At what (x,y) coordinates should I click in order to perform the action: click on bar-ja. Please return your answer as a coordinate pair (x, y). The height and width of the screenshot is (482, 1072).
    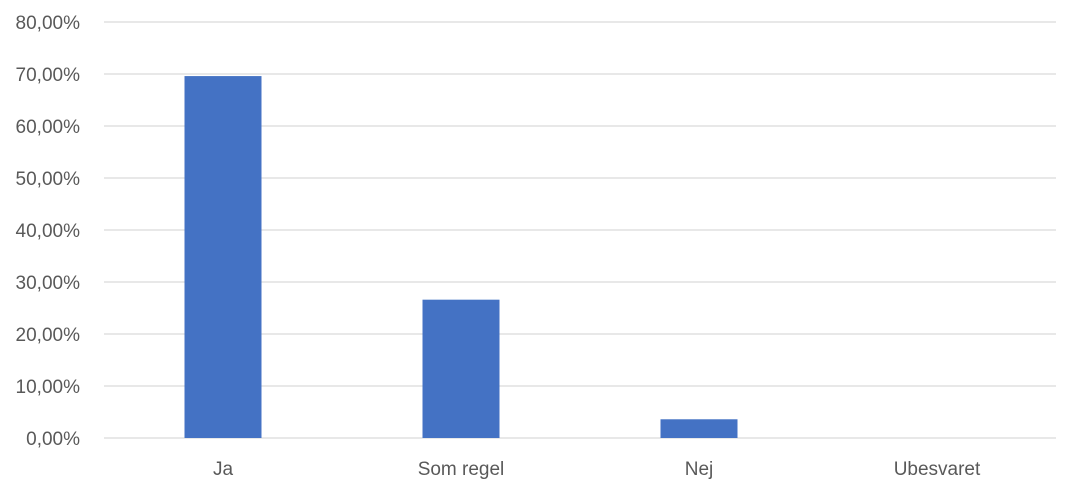
    Looking at the image, I should click on (223, 257).